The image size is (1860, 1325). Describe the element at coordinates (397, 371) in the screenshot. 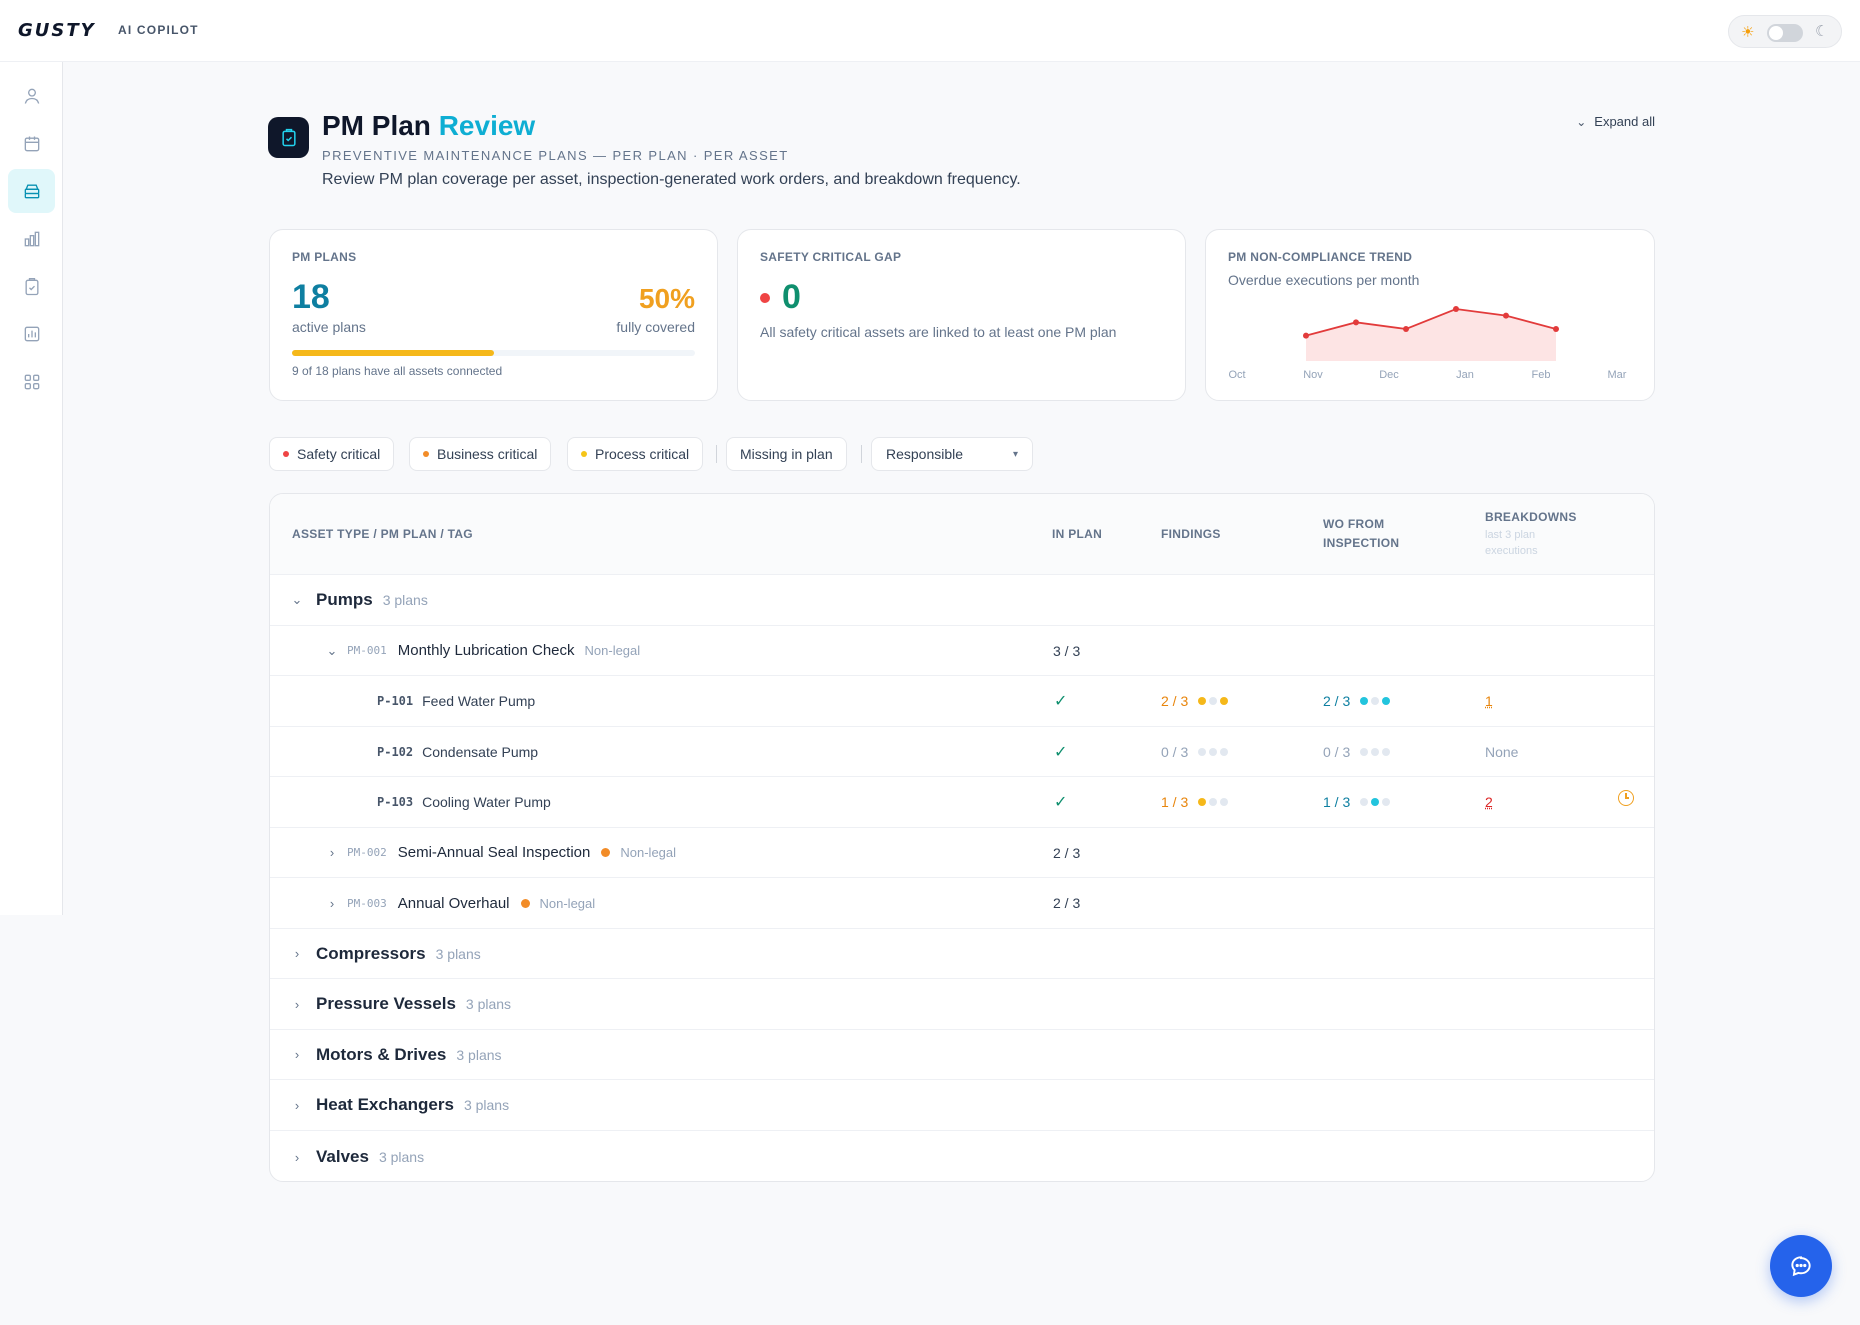

I see `coverage-note: 9 of 18 plans have all assets connected` at that location.